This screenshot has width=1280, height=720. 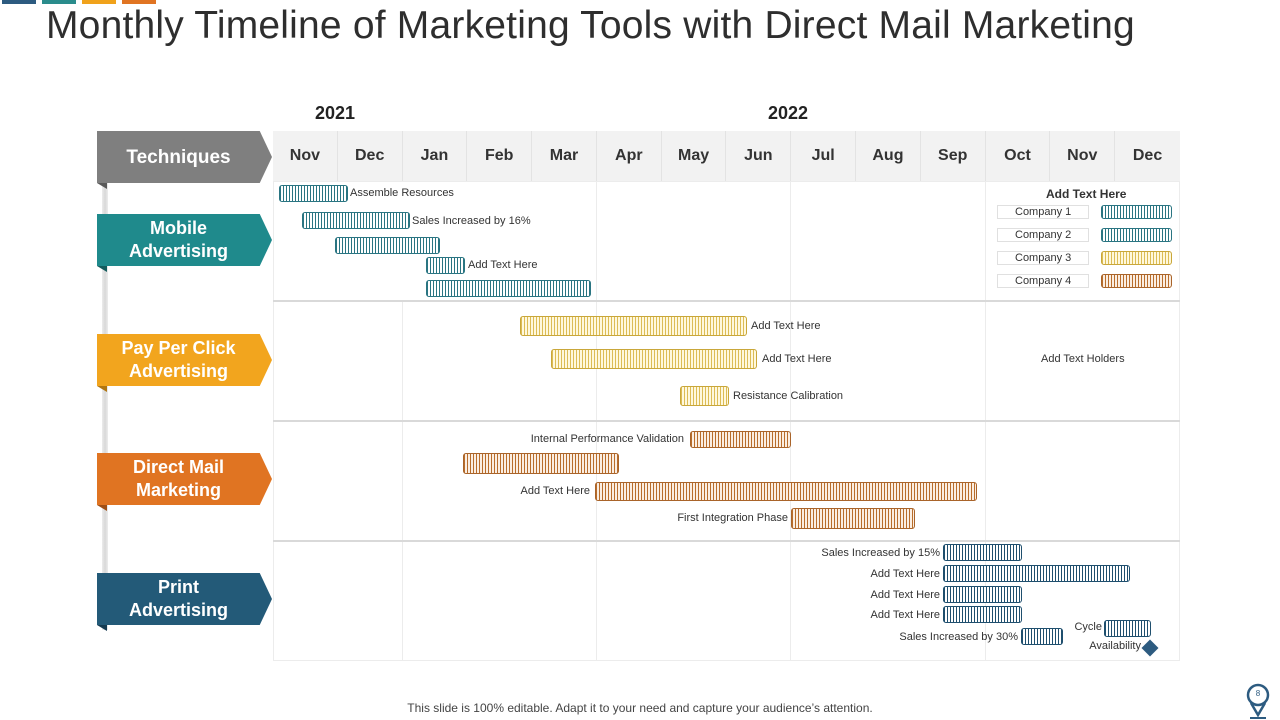 What do you see at coordinates (788, 396) in the screenshot?
I see `bar-label: Resistance Calibration` at bounding box center [788, 396].